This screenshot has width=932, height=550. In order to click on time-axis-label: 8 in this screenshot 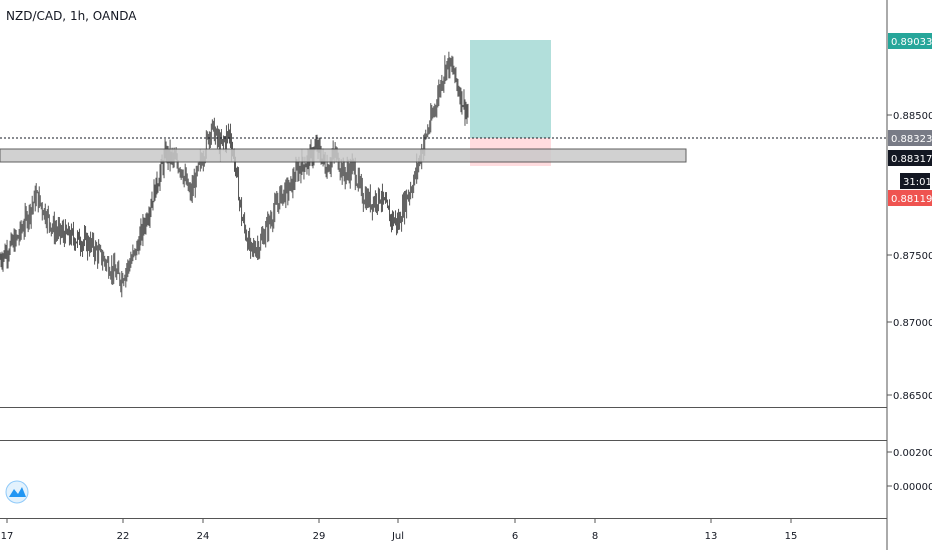, I will do `click(595, 536)`.